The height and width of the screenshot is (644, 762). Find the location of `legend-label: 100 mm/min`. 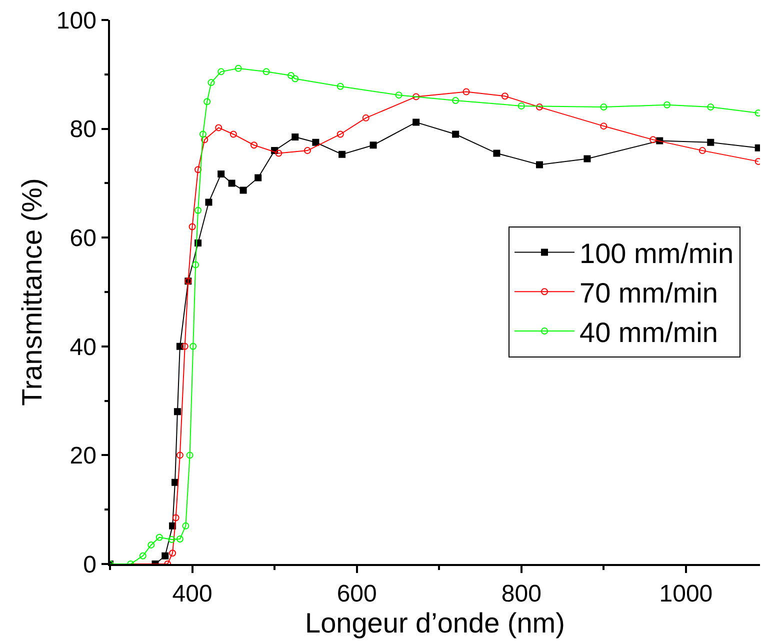

legend-label: 100 mm/min is located at coordinates (657, 254).